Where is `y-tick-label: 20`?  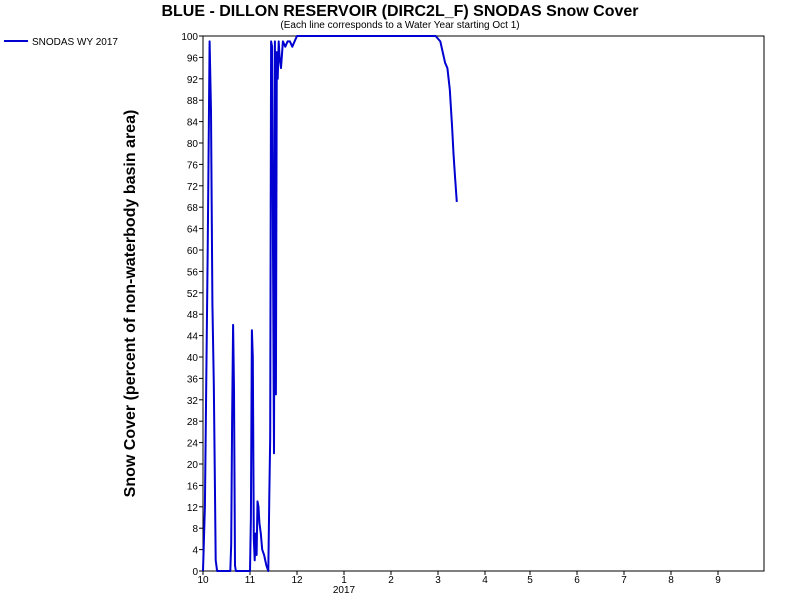 y-tick-label: 20 is located at coordinates (193, 465).